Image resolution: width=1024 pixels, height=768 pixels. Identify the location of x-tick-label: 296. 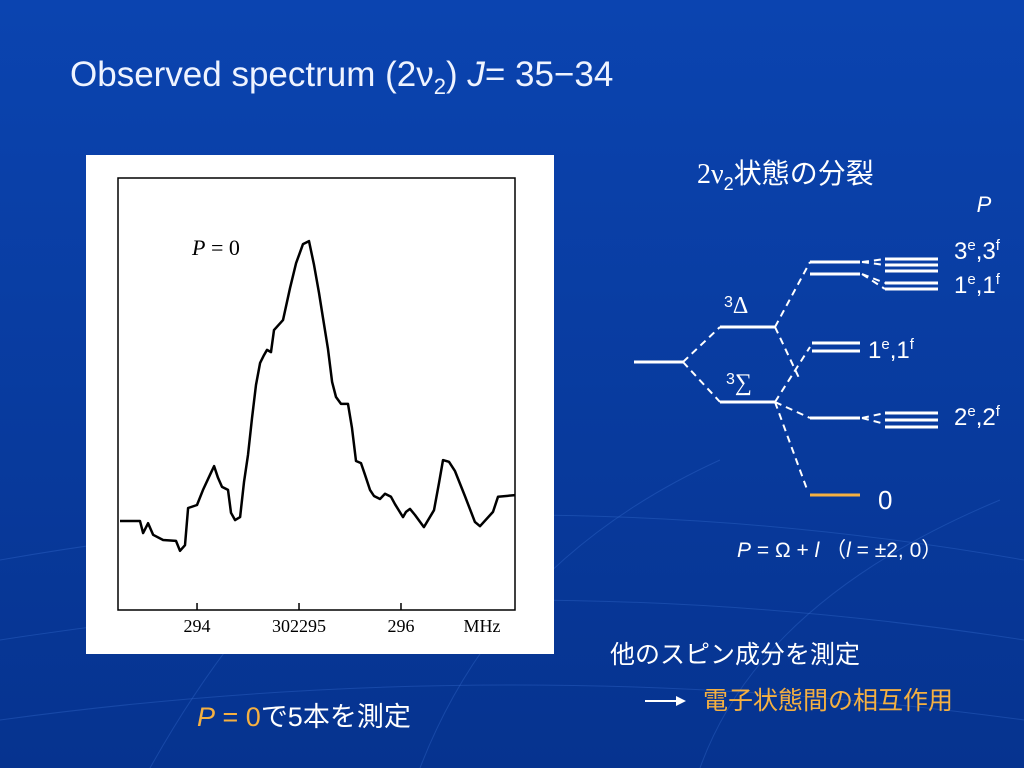
(400, 626).